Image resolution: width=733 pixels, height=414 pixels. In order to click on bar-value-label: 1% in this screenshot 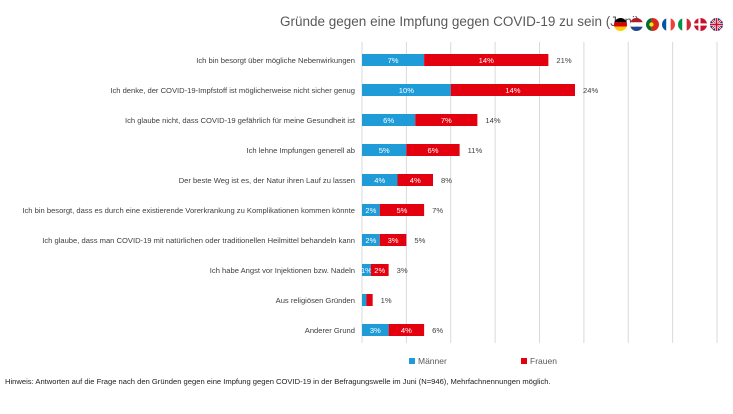, I will do `click(366, 270)`.